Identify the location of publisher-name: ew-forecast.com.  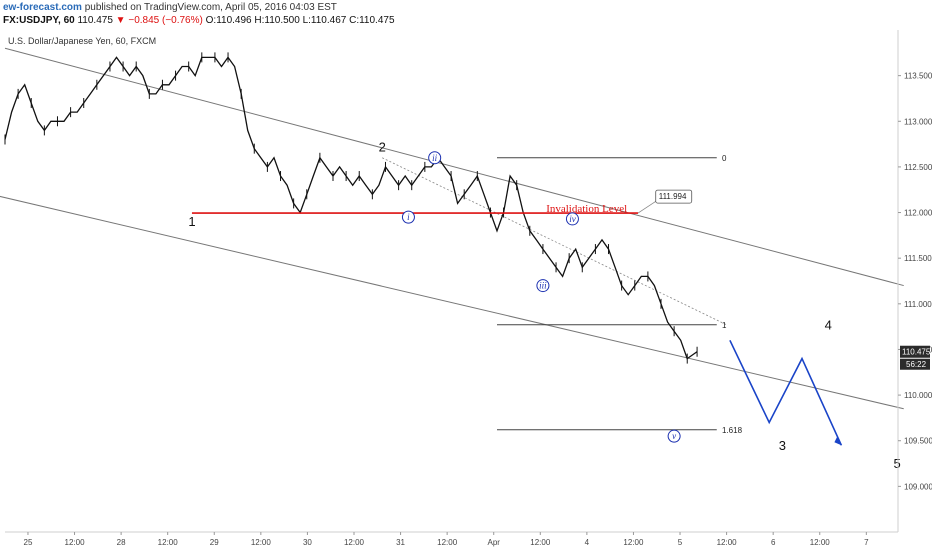
(42, 7).